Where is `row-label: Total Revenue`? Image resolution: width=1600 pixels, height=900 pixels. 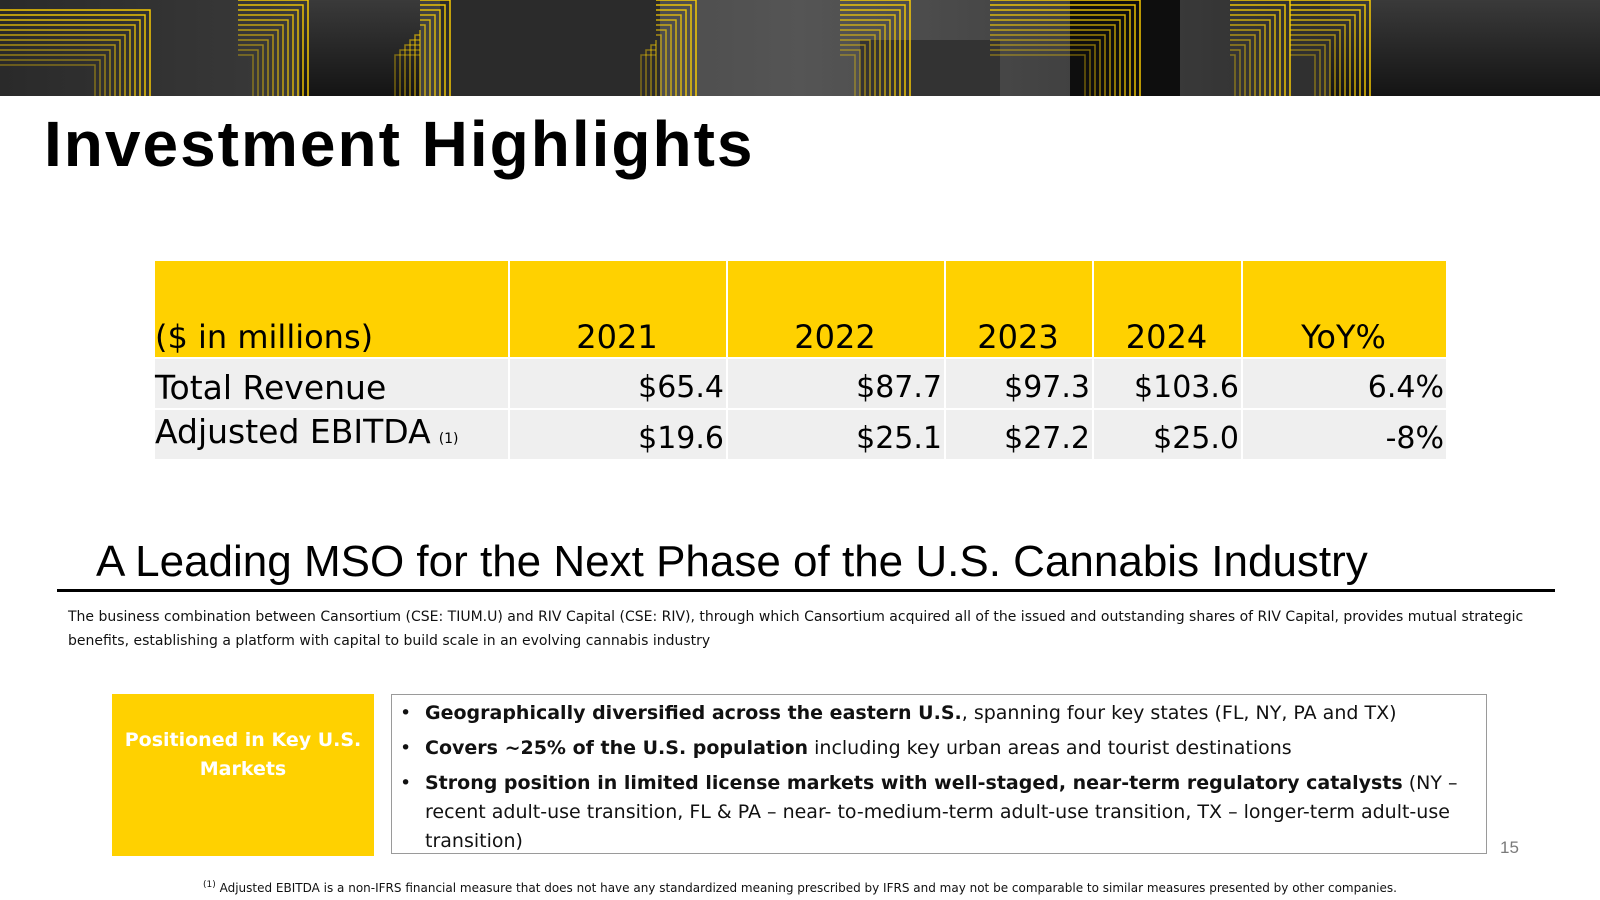 row-label: Total Revenue is located at coordinates (332, 383).